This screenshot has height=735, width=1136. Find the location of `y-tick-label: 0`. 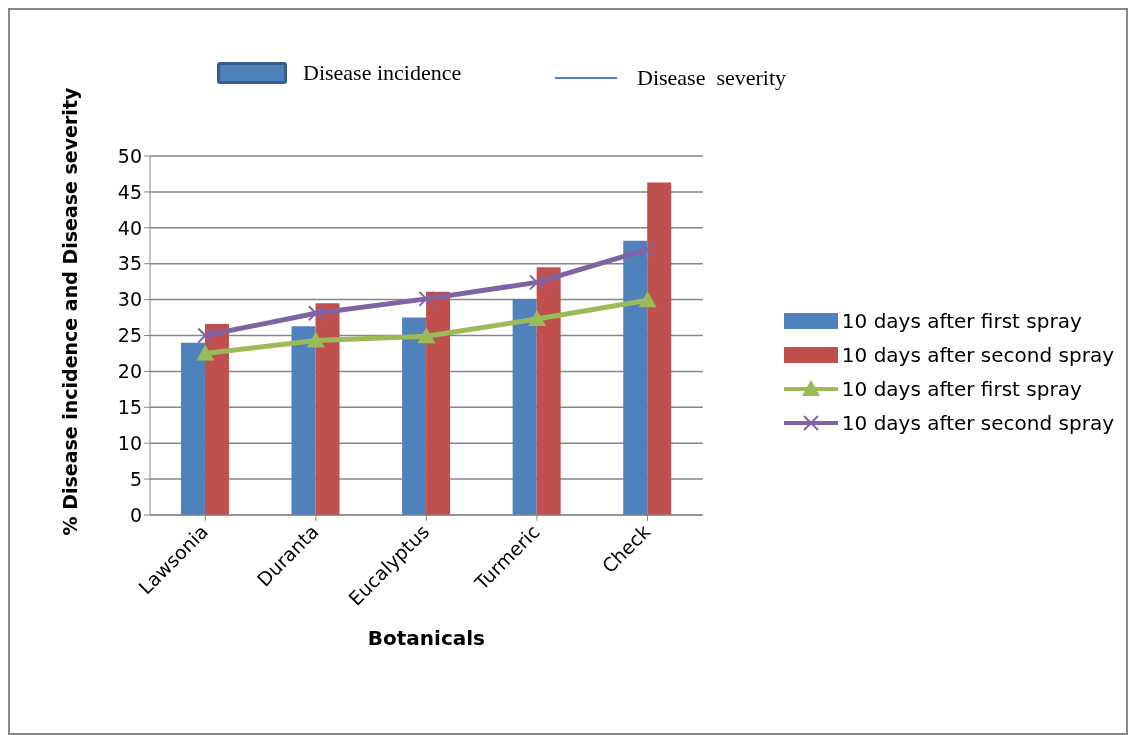

y-tick-label: 0 is located at coordinates (135, 514).